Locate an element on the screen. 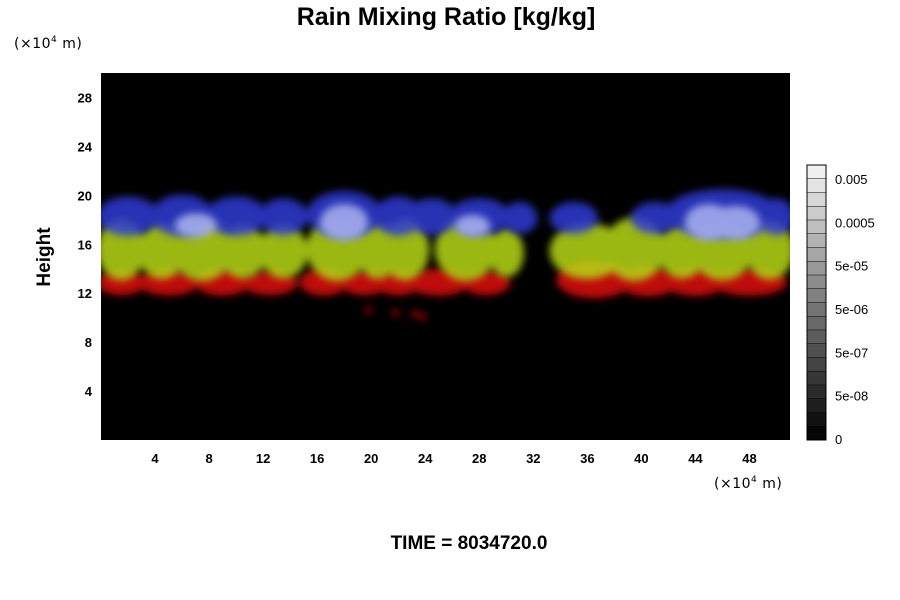 The width and height of the screenshot is (900, 600). y-tick-label: 16 is located at coordinates (85, 244).